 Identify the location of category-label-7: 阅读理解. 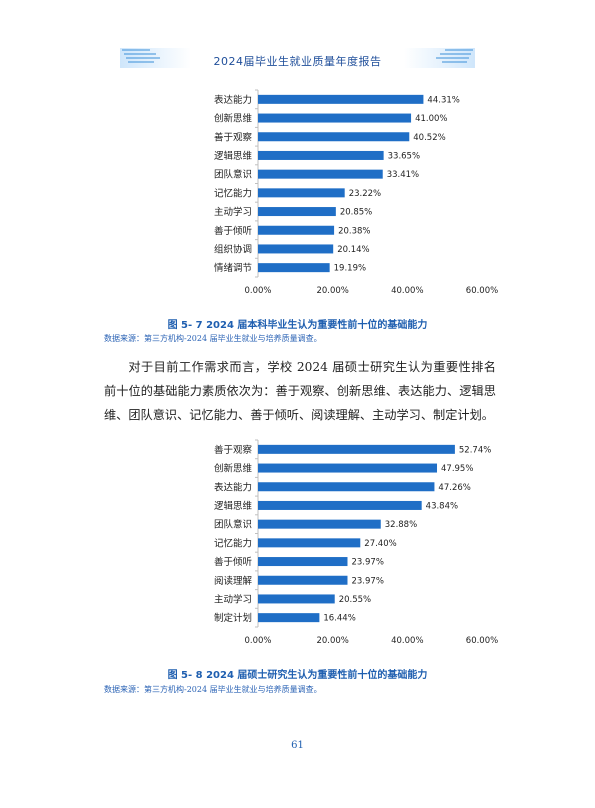
(233, 581).